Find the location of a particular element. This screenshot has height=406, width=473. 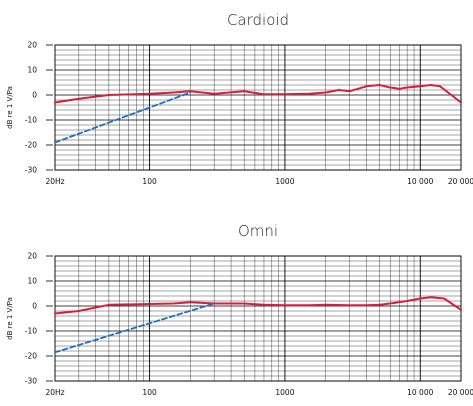

chart-title: Omni is located at coordinates (258, 231).